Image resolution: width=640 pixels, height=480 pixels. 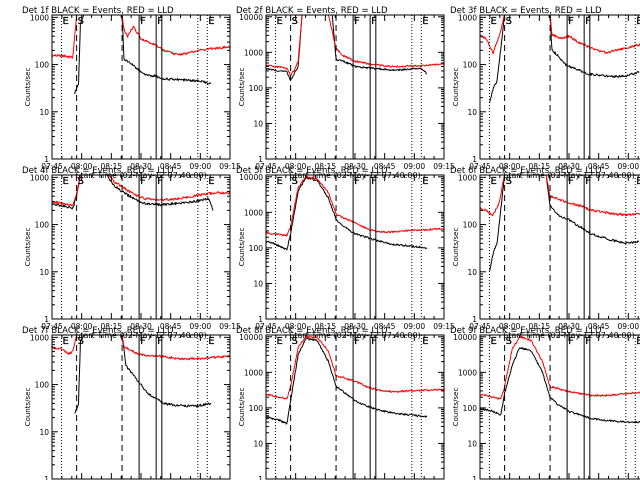 What do you see at coordinates (526, 331) in the screenshot?
I see `chart-title: Det 9f BLACK = Events, RED = LLD` at bounding box center [526, 331].